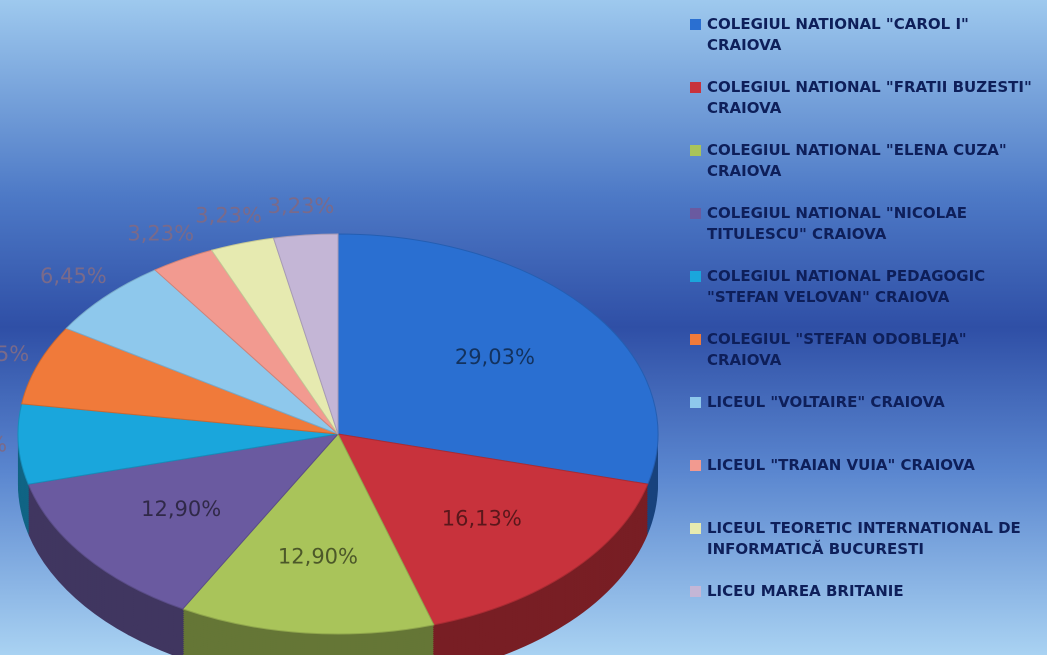 Image resolution: width=1047 pixels, height=655 pixels. Describe the element at coordinates (826, 402) in the screenshot. I see `legend-label: LICEUL "VOLTAIRE" CRAIOVA` at that location.